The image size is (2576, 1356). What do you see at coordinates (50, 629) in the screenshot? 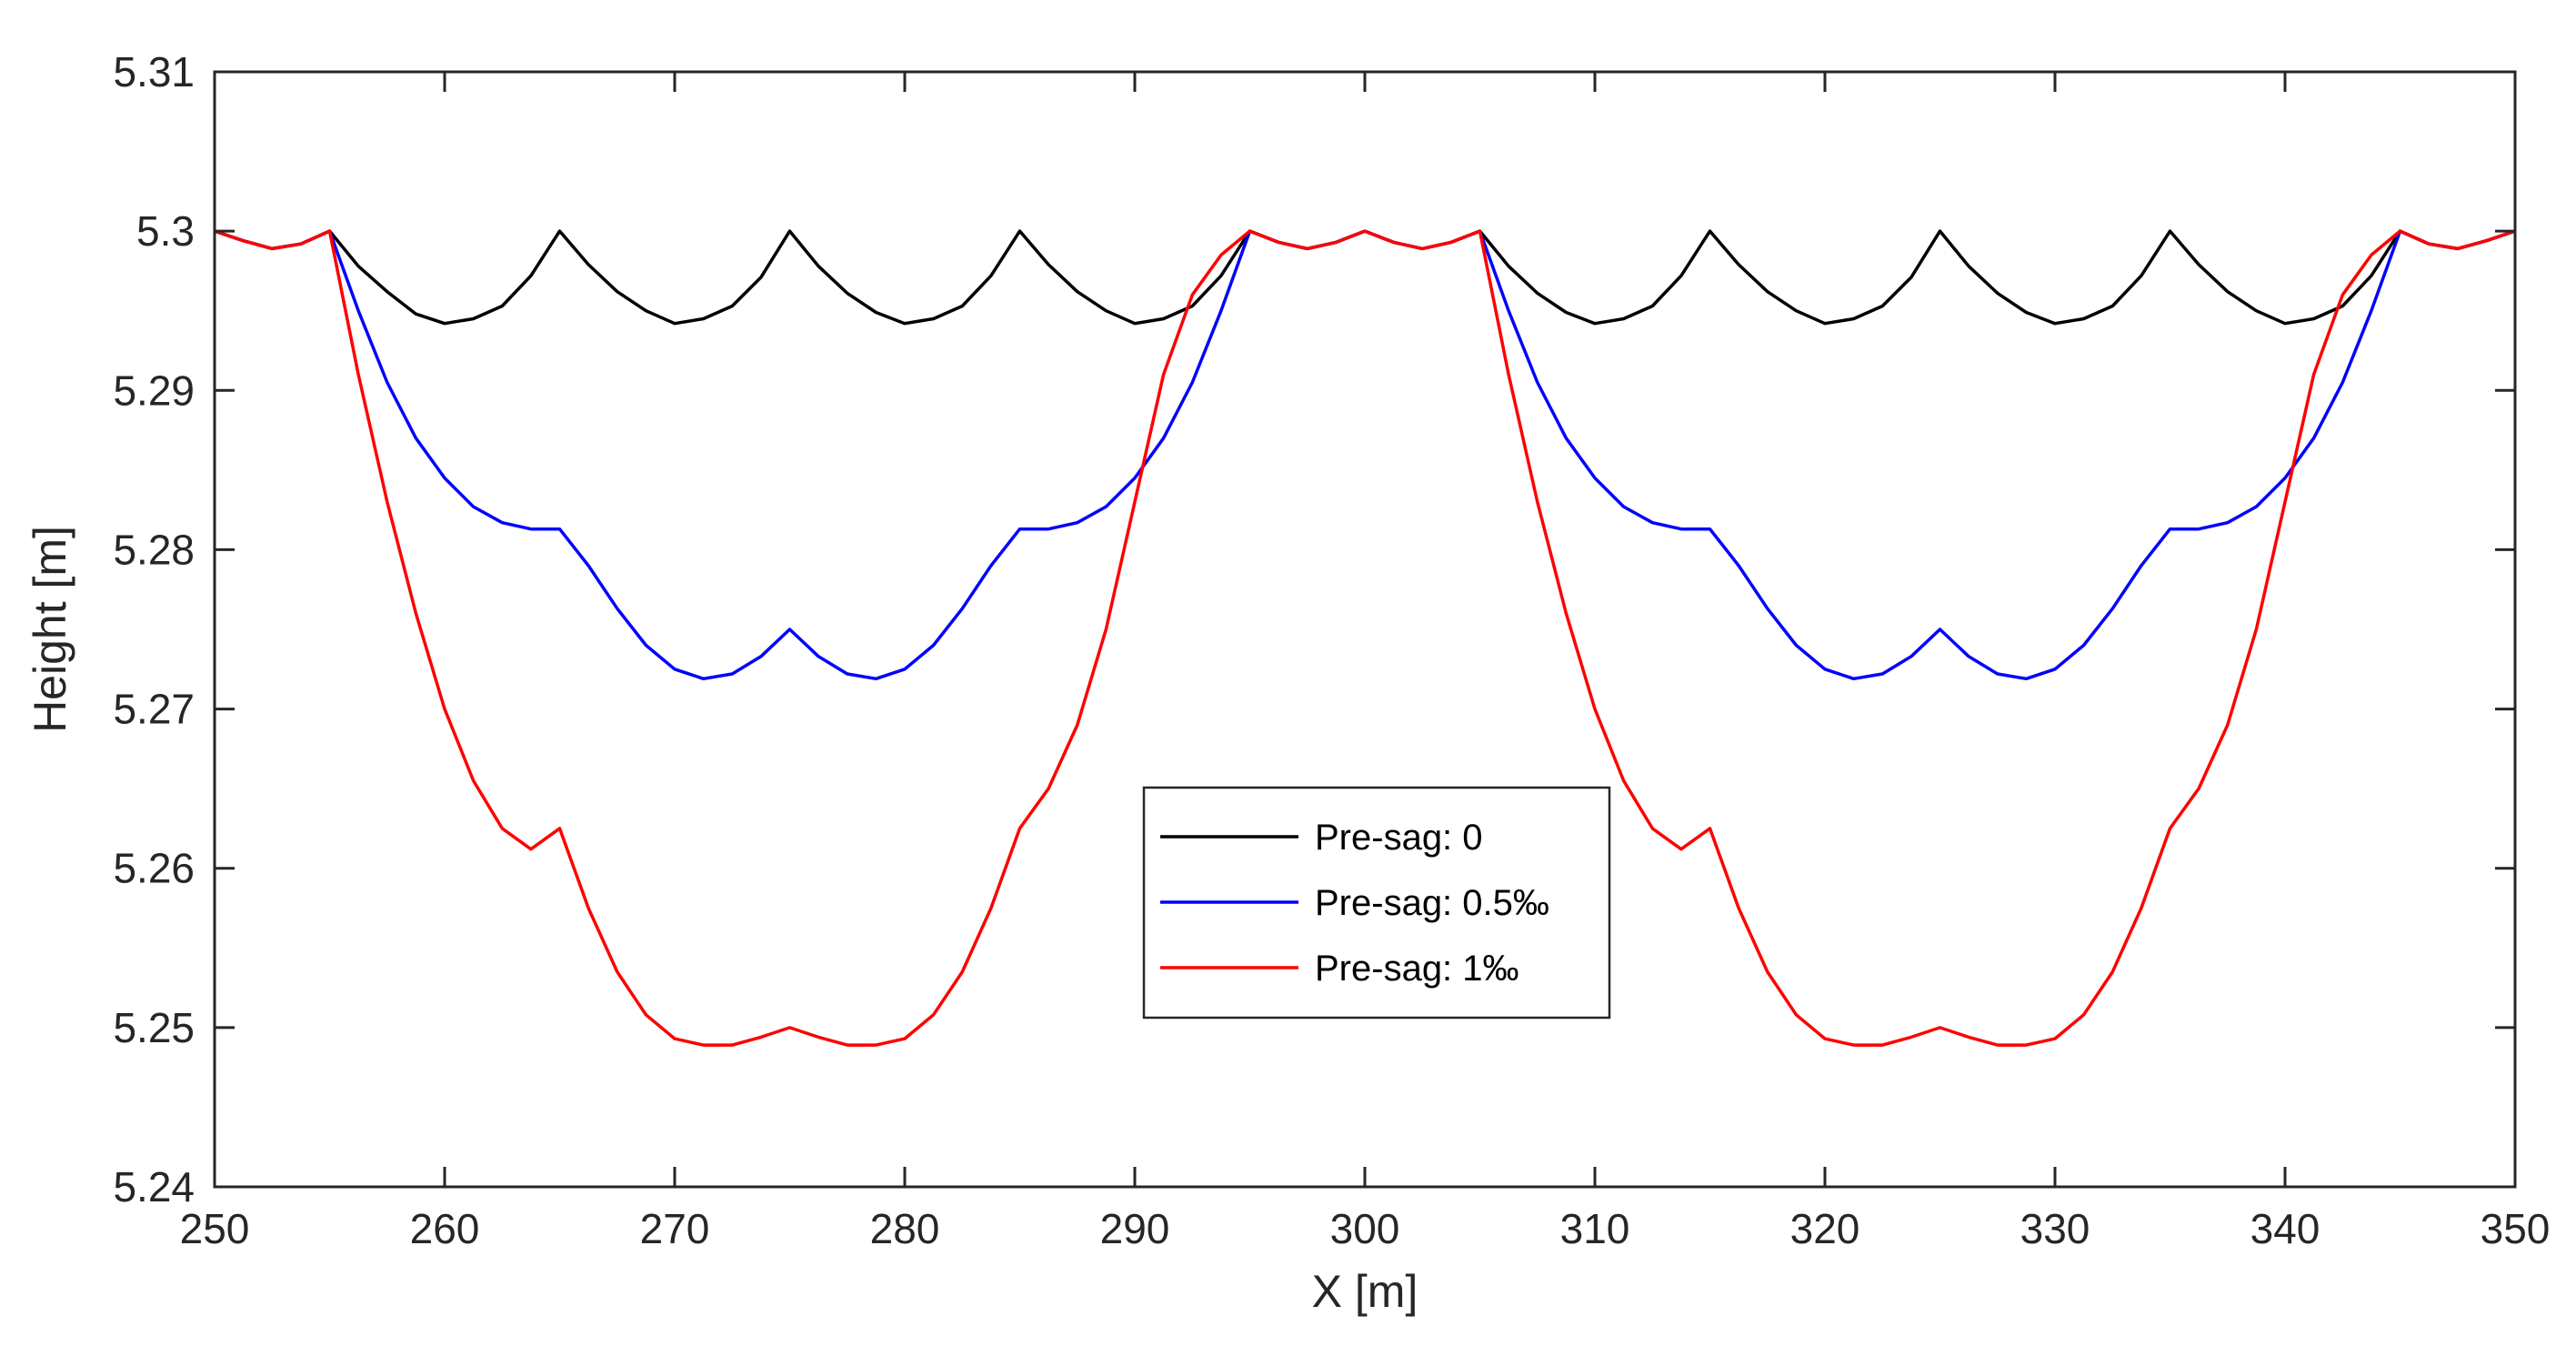
I see `y-axis-title: Height [m]` at bounding box center [50, 629].